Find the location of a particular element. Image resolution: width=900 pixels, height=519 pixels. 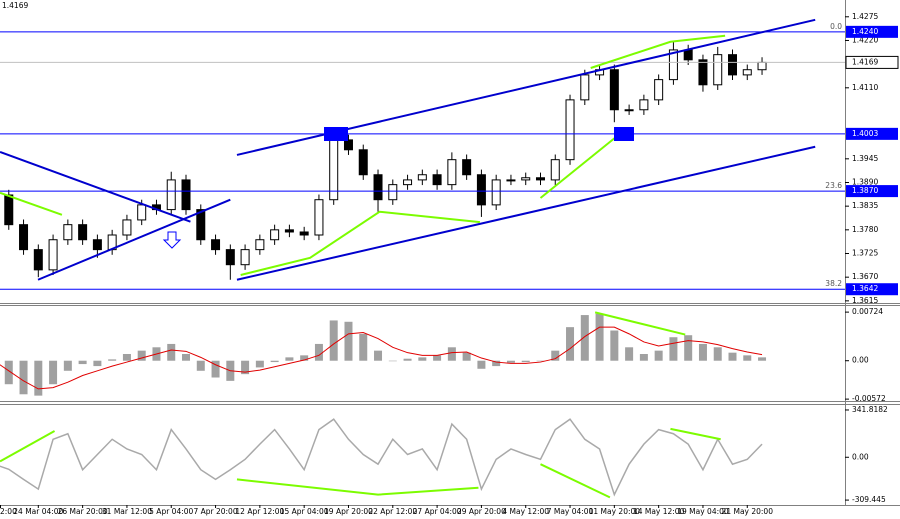

y-tick-label: 1.3670 is located at coordinates (865, 276).